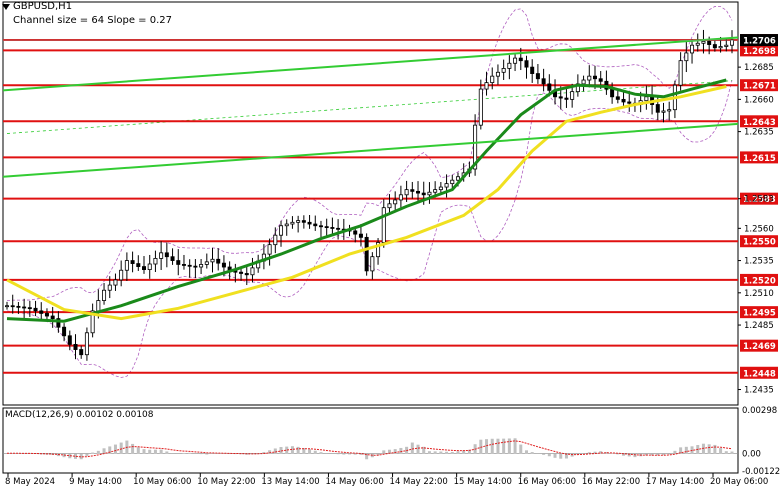  What do you see at coordinates (43, 6) in the screenshot?
I see `chart-title: GBPUSD,H1` at bounding box center [43, 6].